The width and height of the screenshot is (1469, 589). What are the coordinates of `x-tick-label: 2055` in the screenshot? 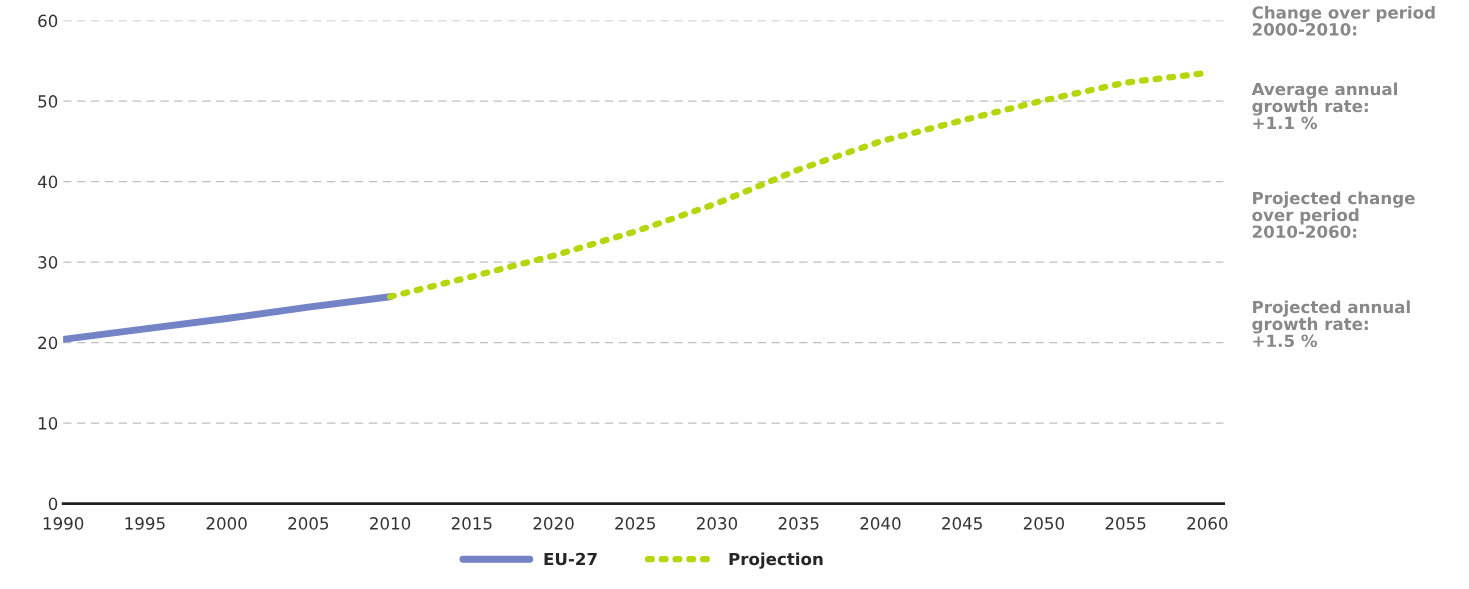 It's located at (1125, 523).